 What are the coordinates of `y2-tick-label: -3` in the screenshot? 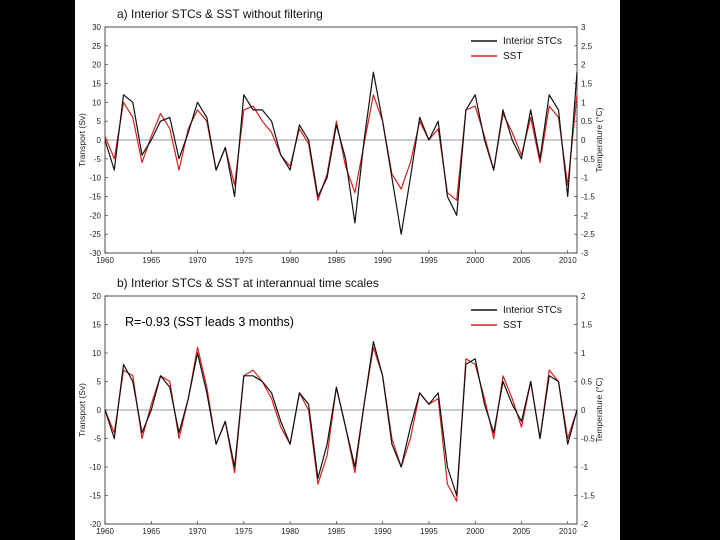 It's located at (585, 253).